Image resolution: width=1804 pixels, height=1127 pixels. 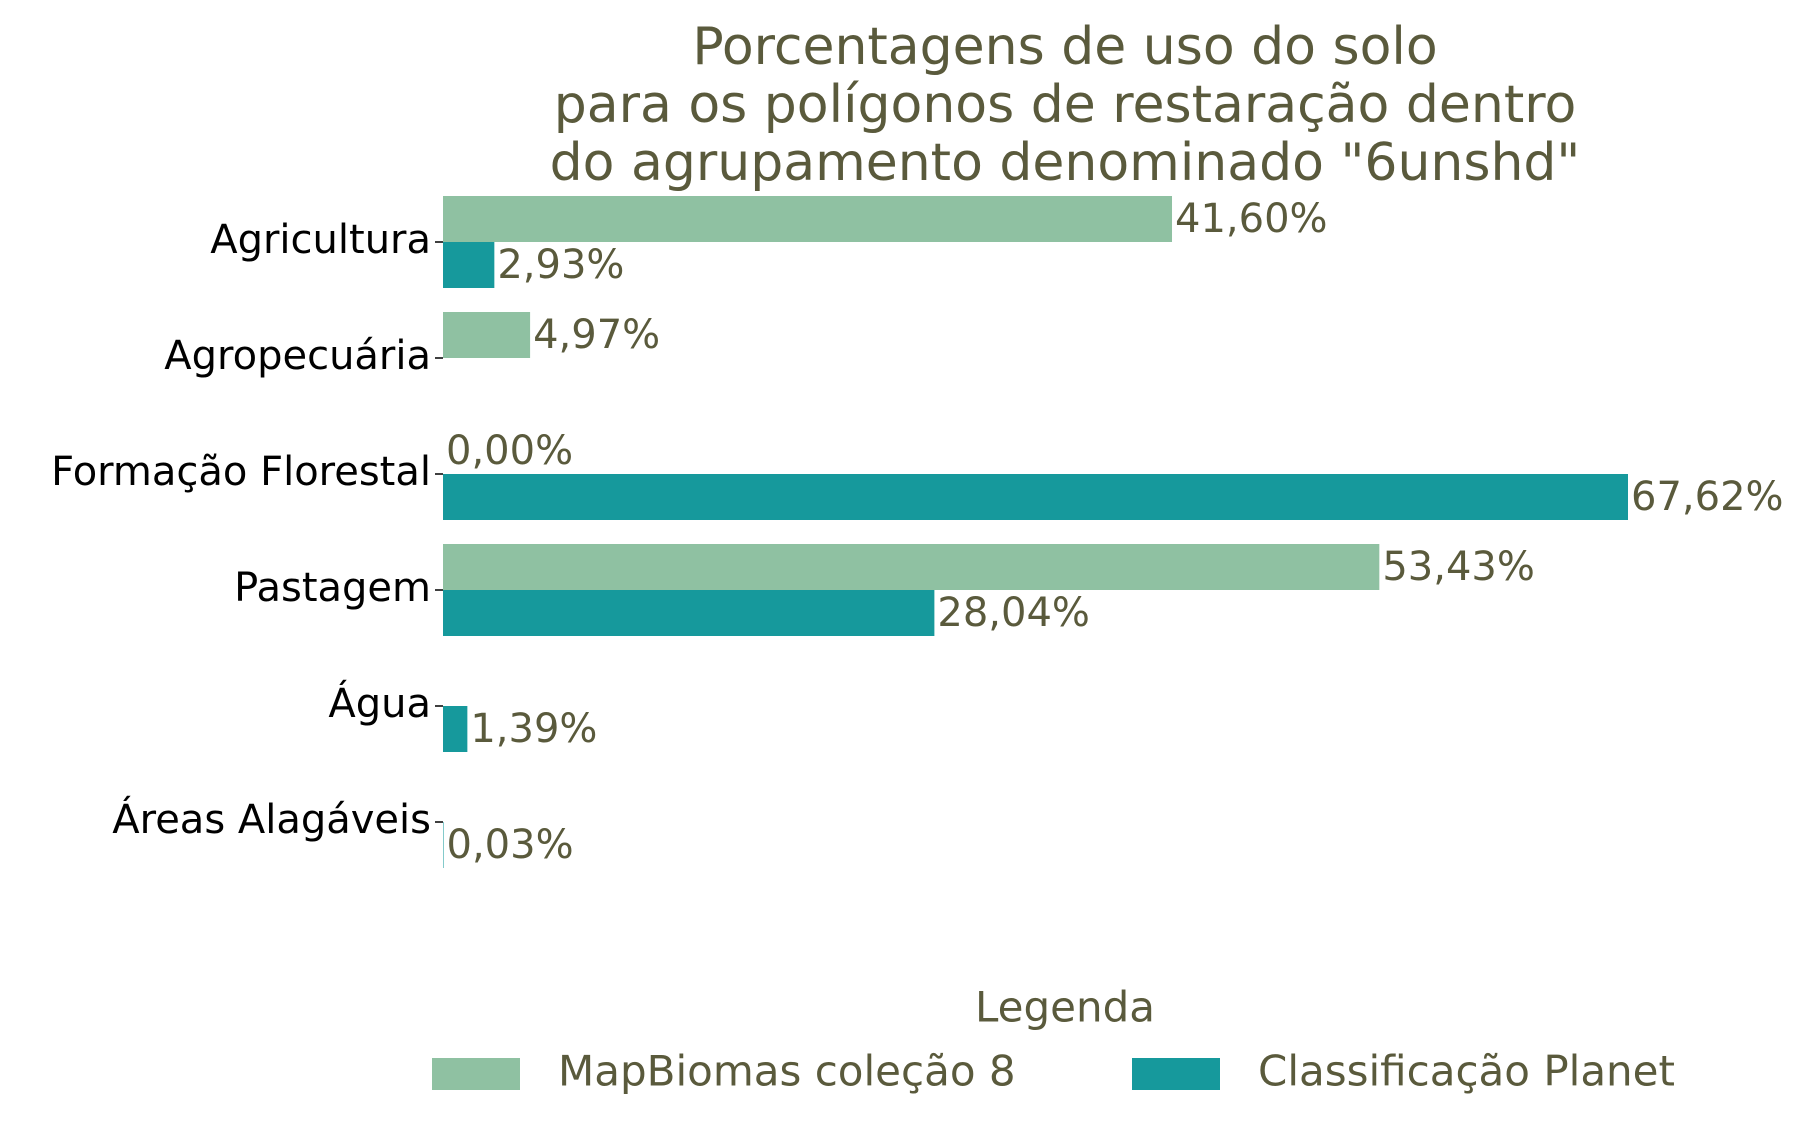 I want to click on y-tick-label: Agropecuária, so click(x=297, y=356).